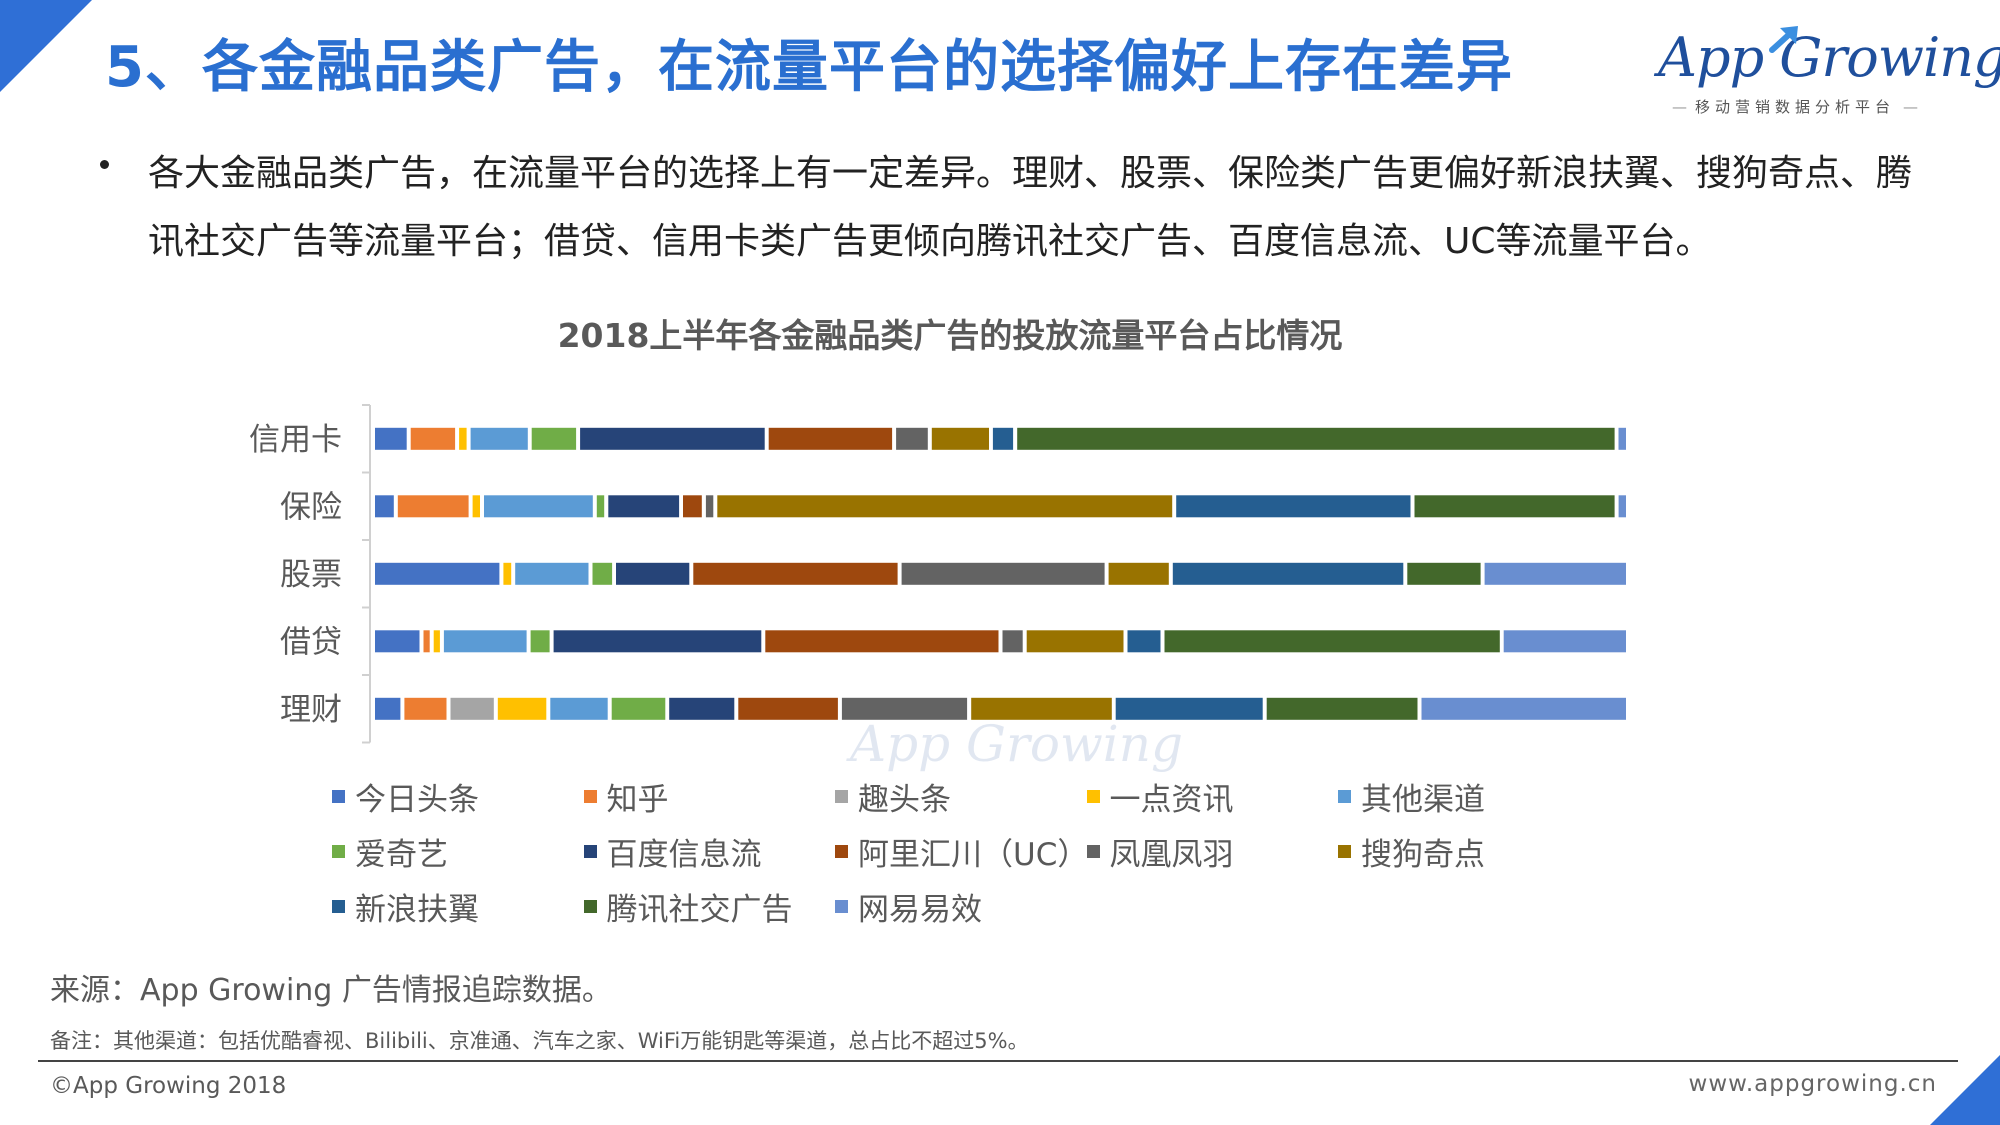 This screenshot has width=2000, height=1125. What do you see at coordinates (1795, 106) in the screenshot?
I see `logo-subtitle: 移动营销数据分析平台` at bounding box center [1795, 106].